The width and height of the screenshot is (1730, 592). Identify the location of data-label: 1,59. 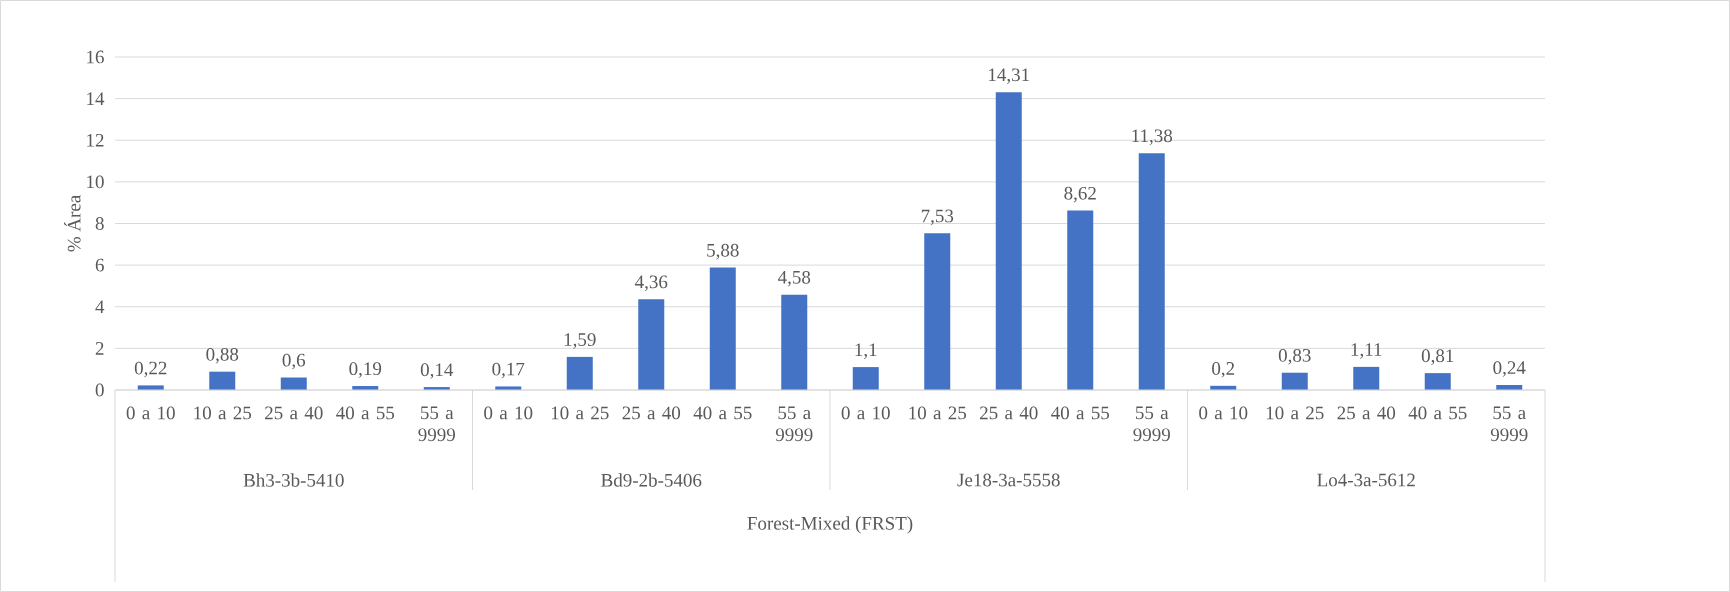
(580, 341).